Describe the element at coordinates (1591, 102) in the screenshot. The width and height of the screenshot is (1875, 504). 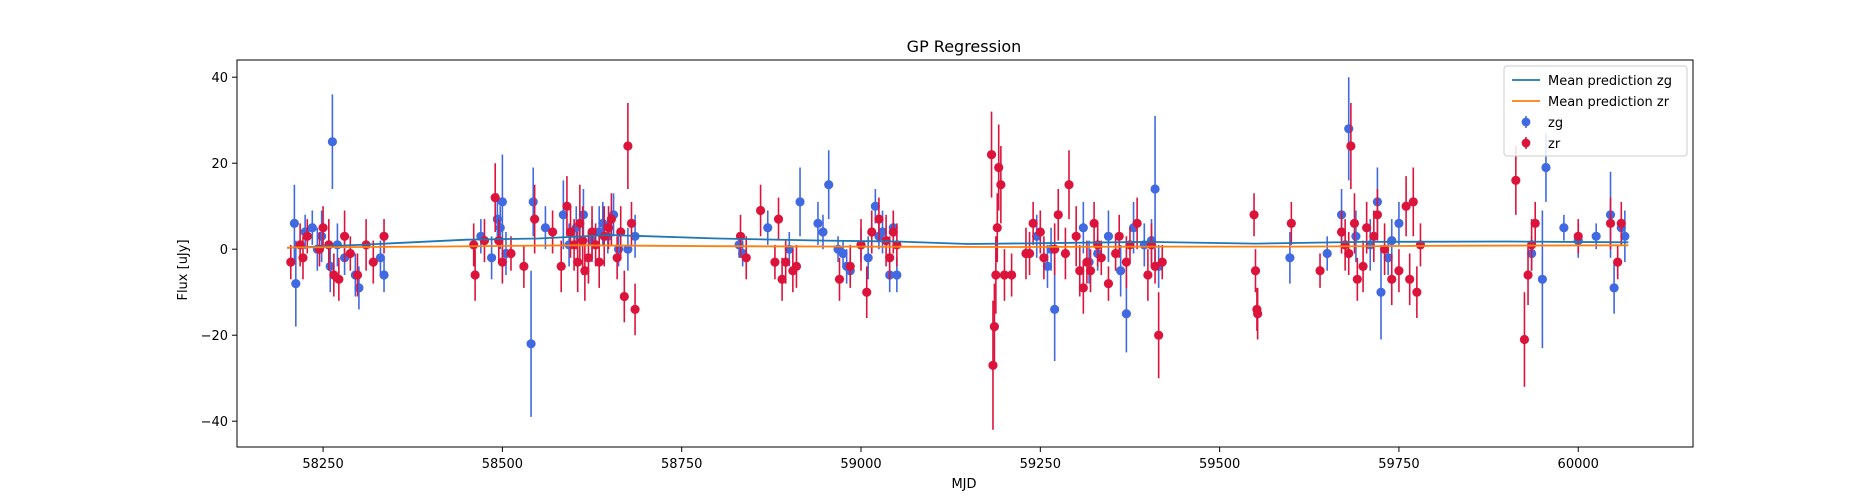
I see `legend-item-mean_zr: Mean prediction zr` at that location.